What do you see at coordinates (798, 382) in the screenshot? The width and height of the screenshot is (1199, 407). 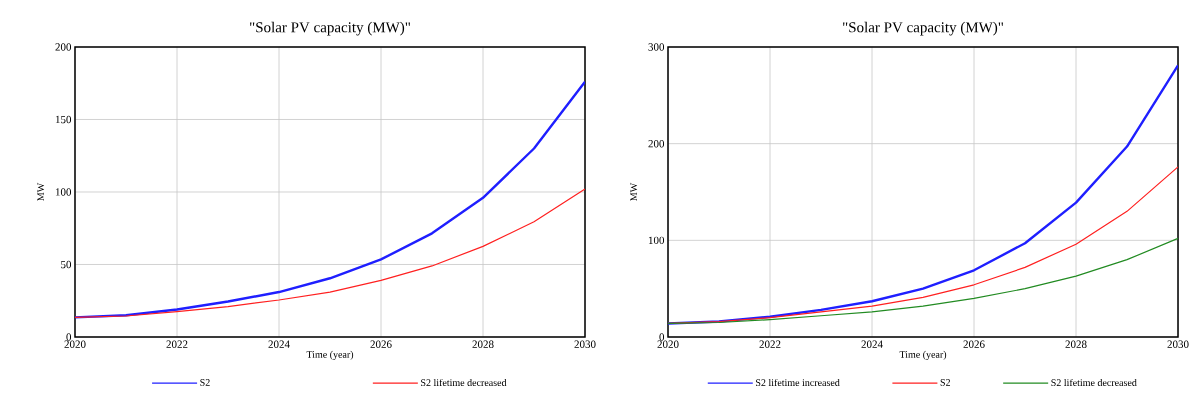 I see `legend-label: S2 lifetime increased` at bounding box center [798, 382].